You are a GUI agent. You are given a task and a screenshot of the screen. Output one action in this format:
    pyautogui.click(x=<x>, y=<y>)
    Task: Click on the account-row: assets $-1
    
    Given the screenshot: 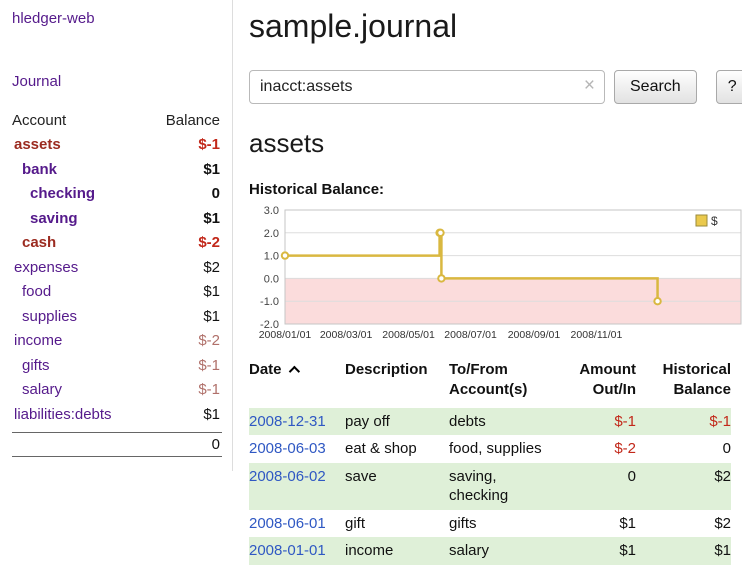 What is the action you would take?
    pyautogui.click(x=117, y=148)
    